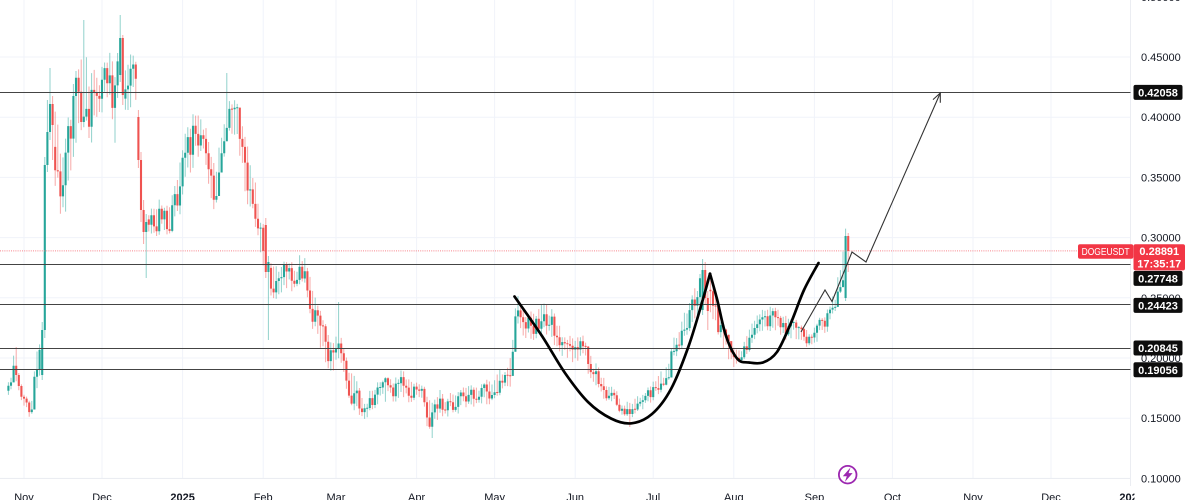 This screenshot has width=1200, height=500. What do you see at coordinates (182, 496) in the screenshot?
I see `svg-text: 2025` at bounding box center [182, 496].